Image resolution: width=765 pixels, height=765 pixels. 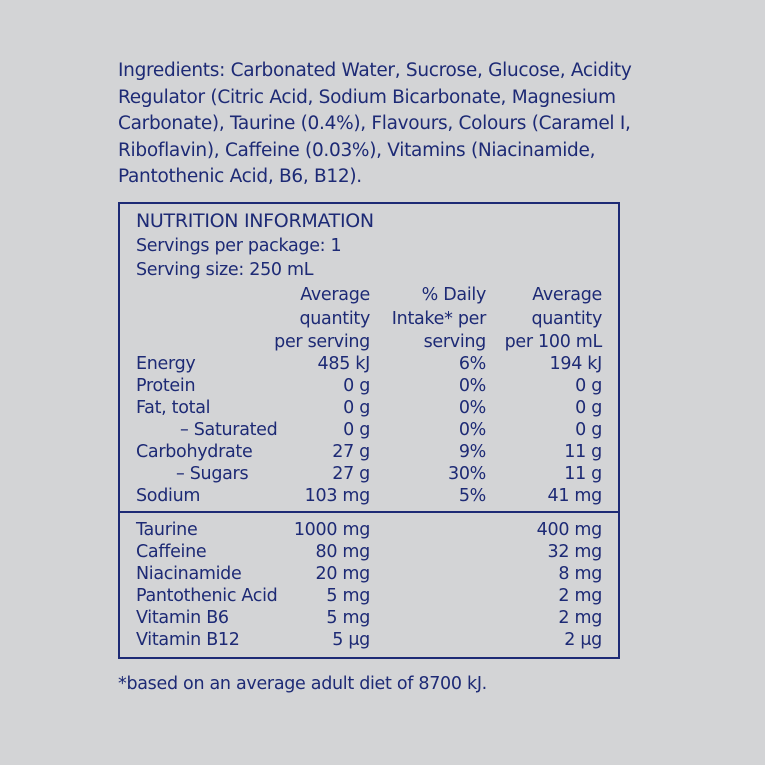 I want to click on nutrient-label: Carbohydrate, so click(x=194, y=452).